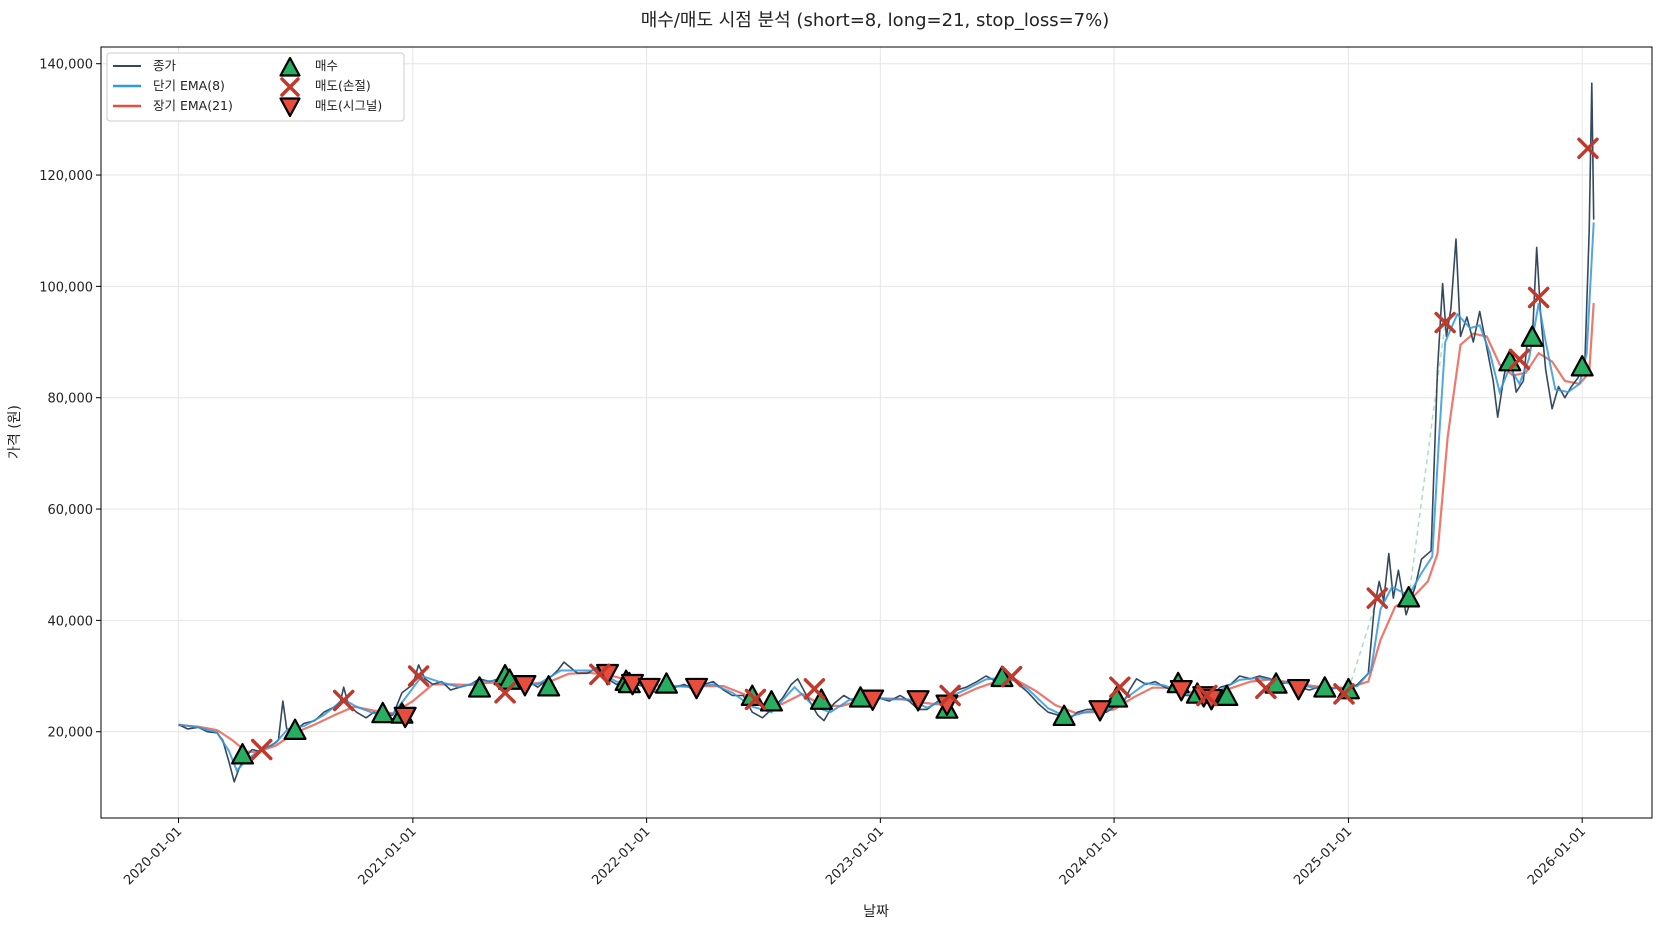  Describe the element at coordinates (15, 432) in the screenshot. I see `y-axis-label: 가격 (원)` at that location.